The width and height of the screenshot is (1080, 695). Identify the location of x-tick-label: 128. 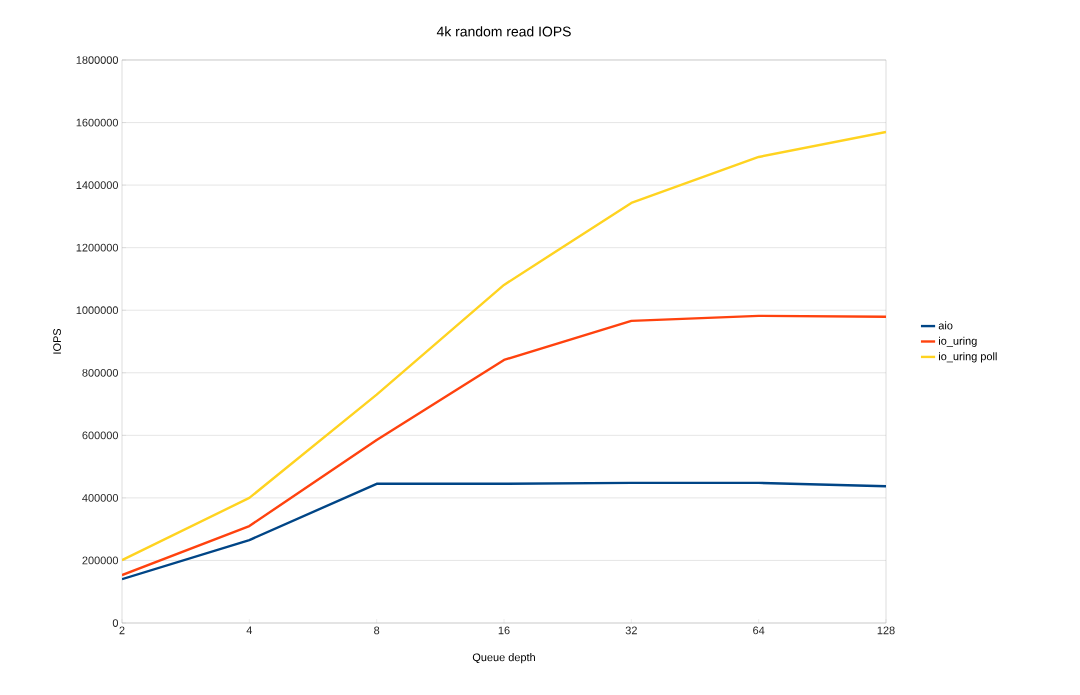
(886, 630).